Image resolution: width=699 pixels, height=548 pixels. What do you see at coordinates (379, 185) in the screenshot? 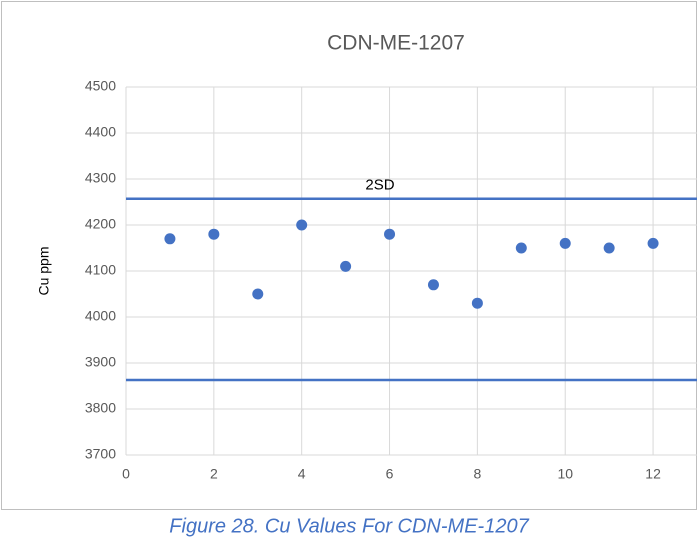
I see `reference-label: 2SD` at bounding box center [379, 185].